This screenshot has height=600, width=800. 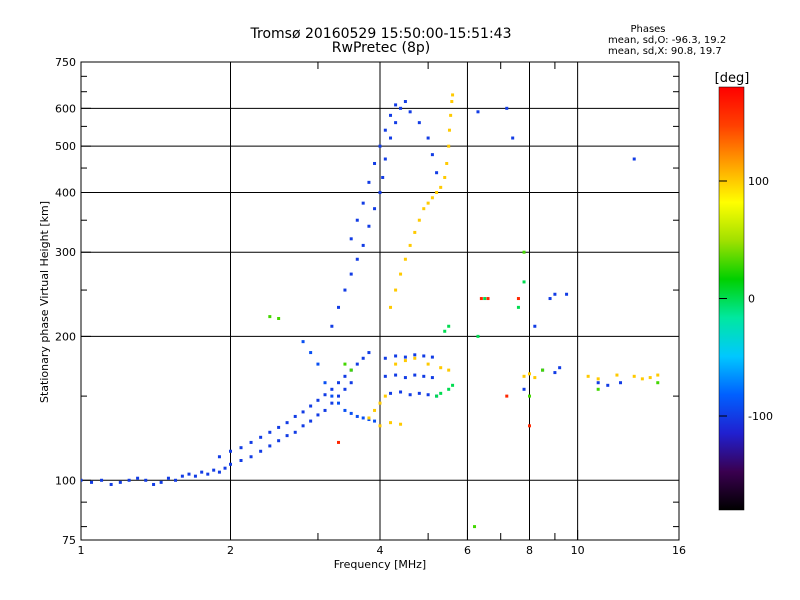 What do you see at coordinates (667, 40) in the screenshot?
I see `stats-o-line: mean, sd,O: -96.3, 19.2` at bounding box center [667, 40].